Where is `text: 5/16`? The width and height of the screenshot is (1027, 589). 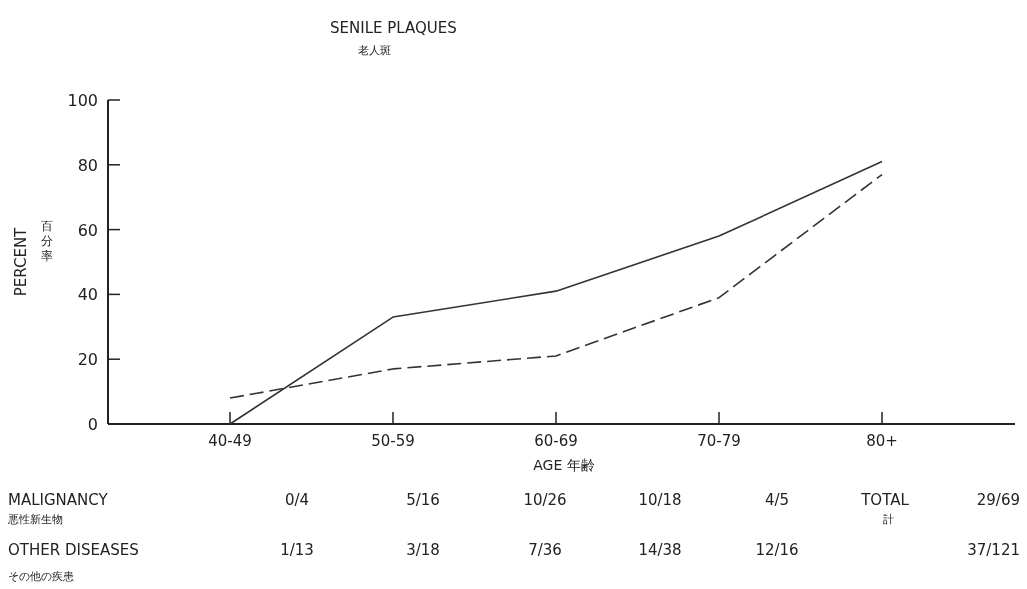
text: 5/16 is located at coordinates (423, 500).